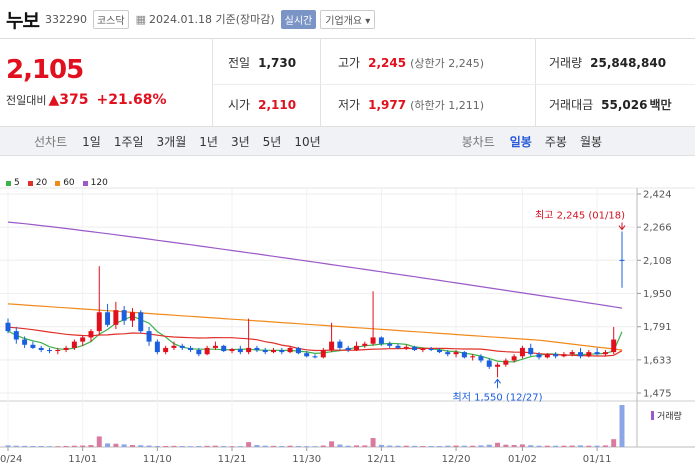 Image resolution: width=695 pixels, height=470 pixels. I want to click on y-tick-label: 2,266, so click(657, 228).